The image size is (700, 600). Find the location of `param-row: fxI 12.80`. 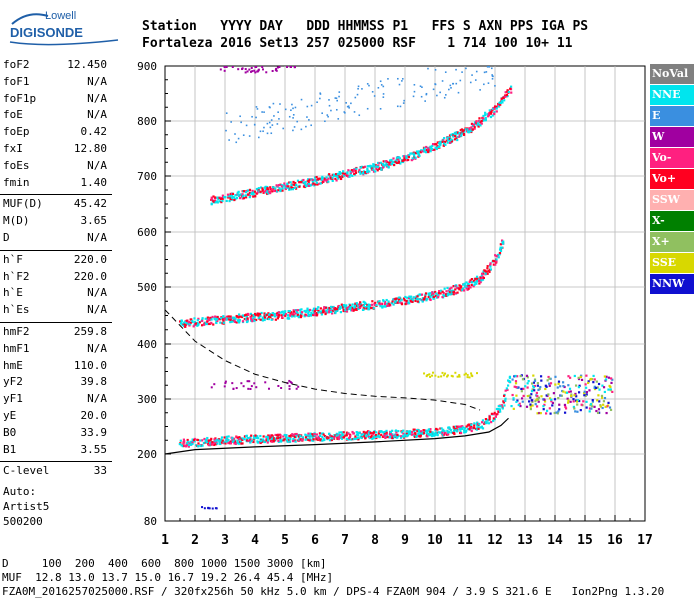

param-row: fxI 12.80 is located at coordinates (55, 150).